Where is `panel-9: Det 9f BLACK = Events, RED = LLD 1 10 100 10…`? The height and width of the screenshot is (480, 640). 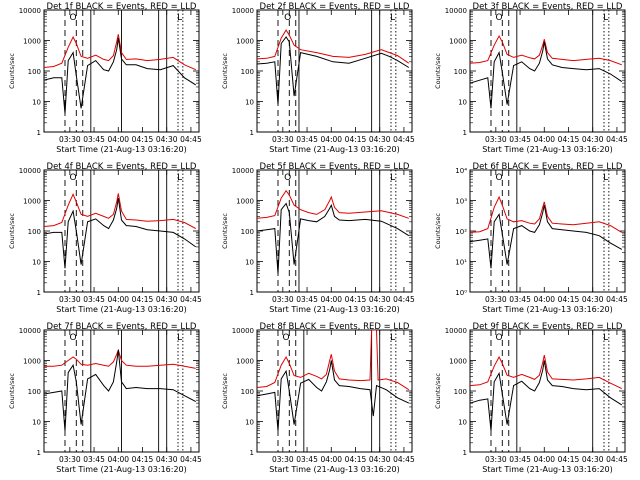 panel-9: Det 9f BLACK = Events, RED = LLD 1 10 100 10… is located at coordinates (531, 398).